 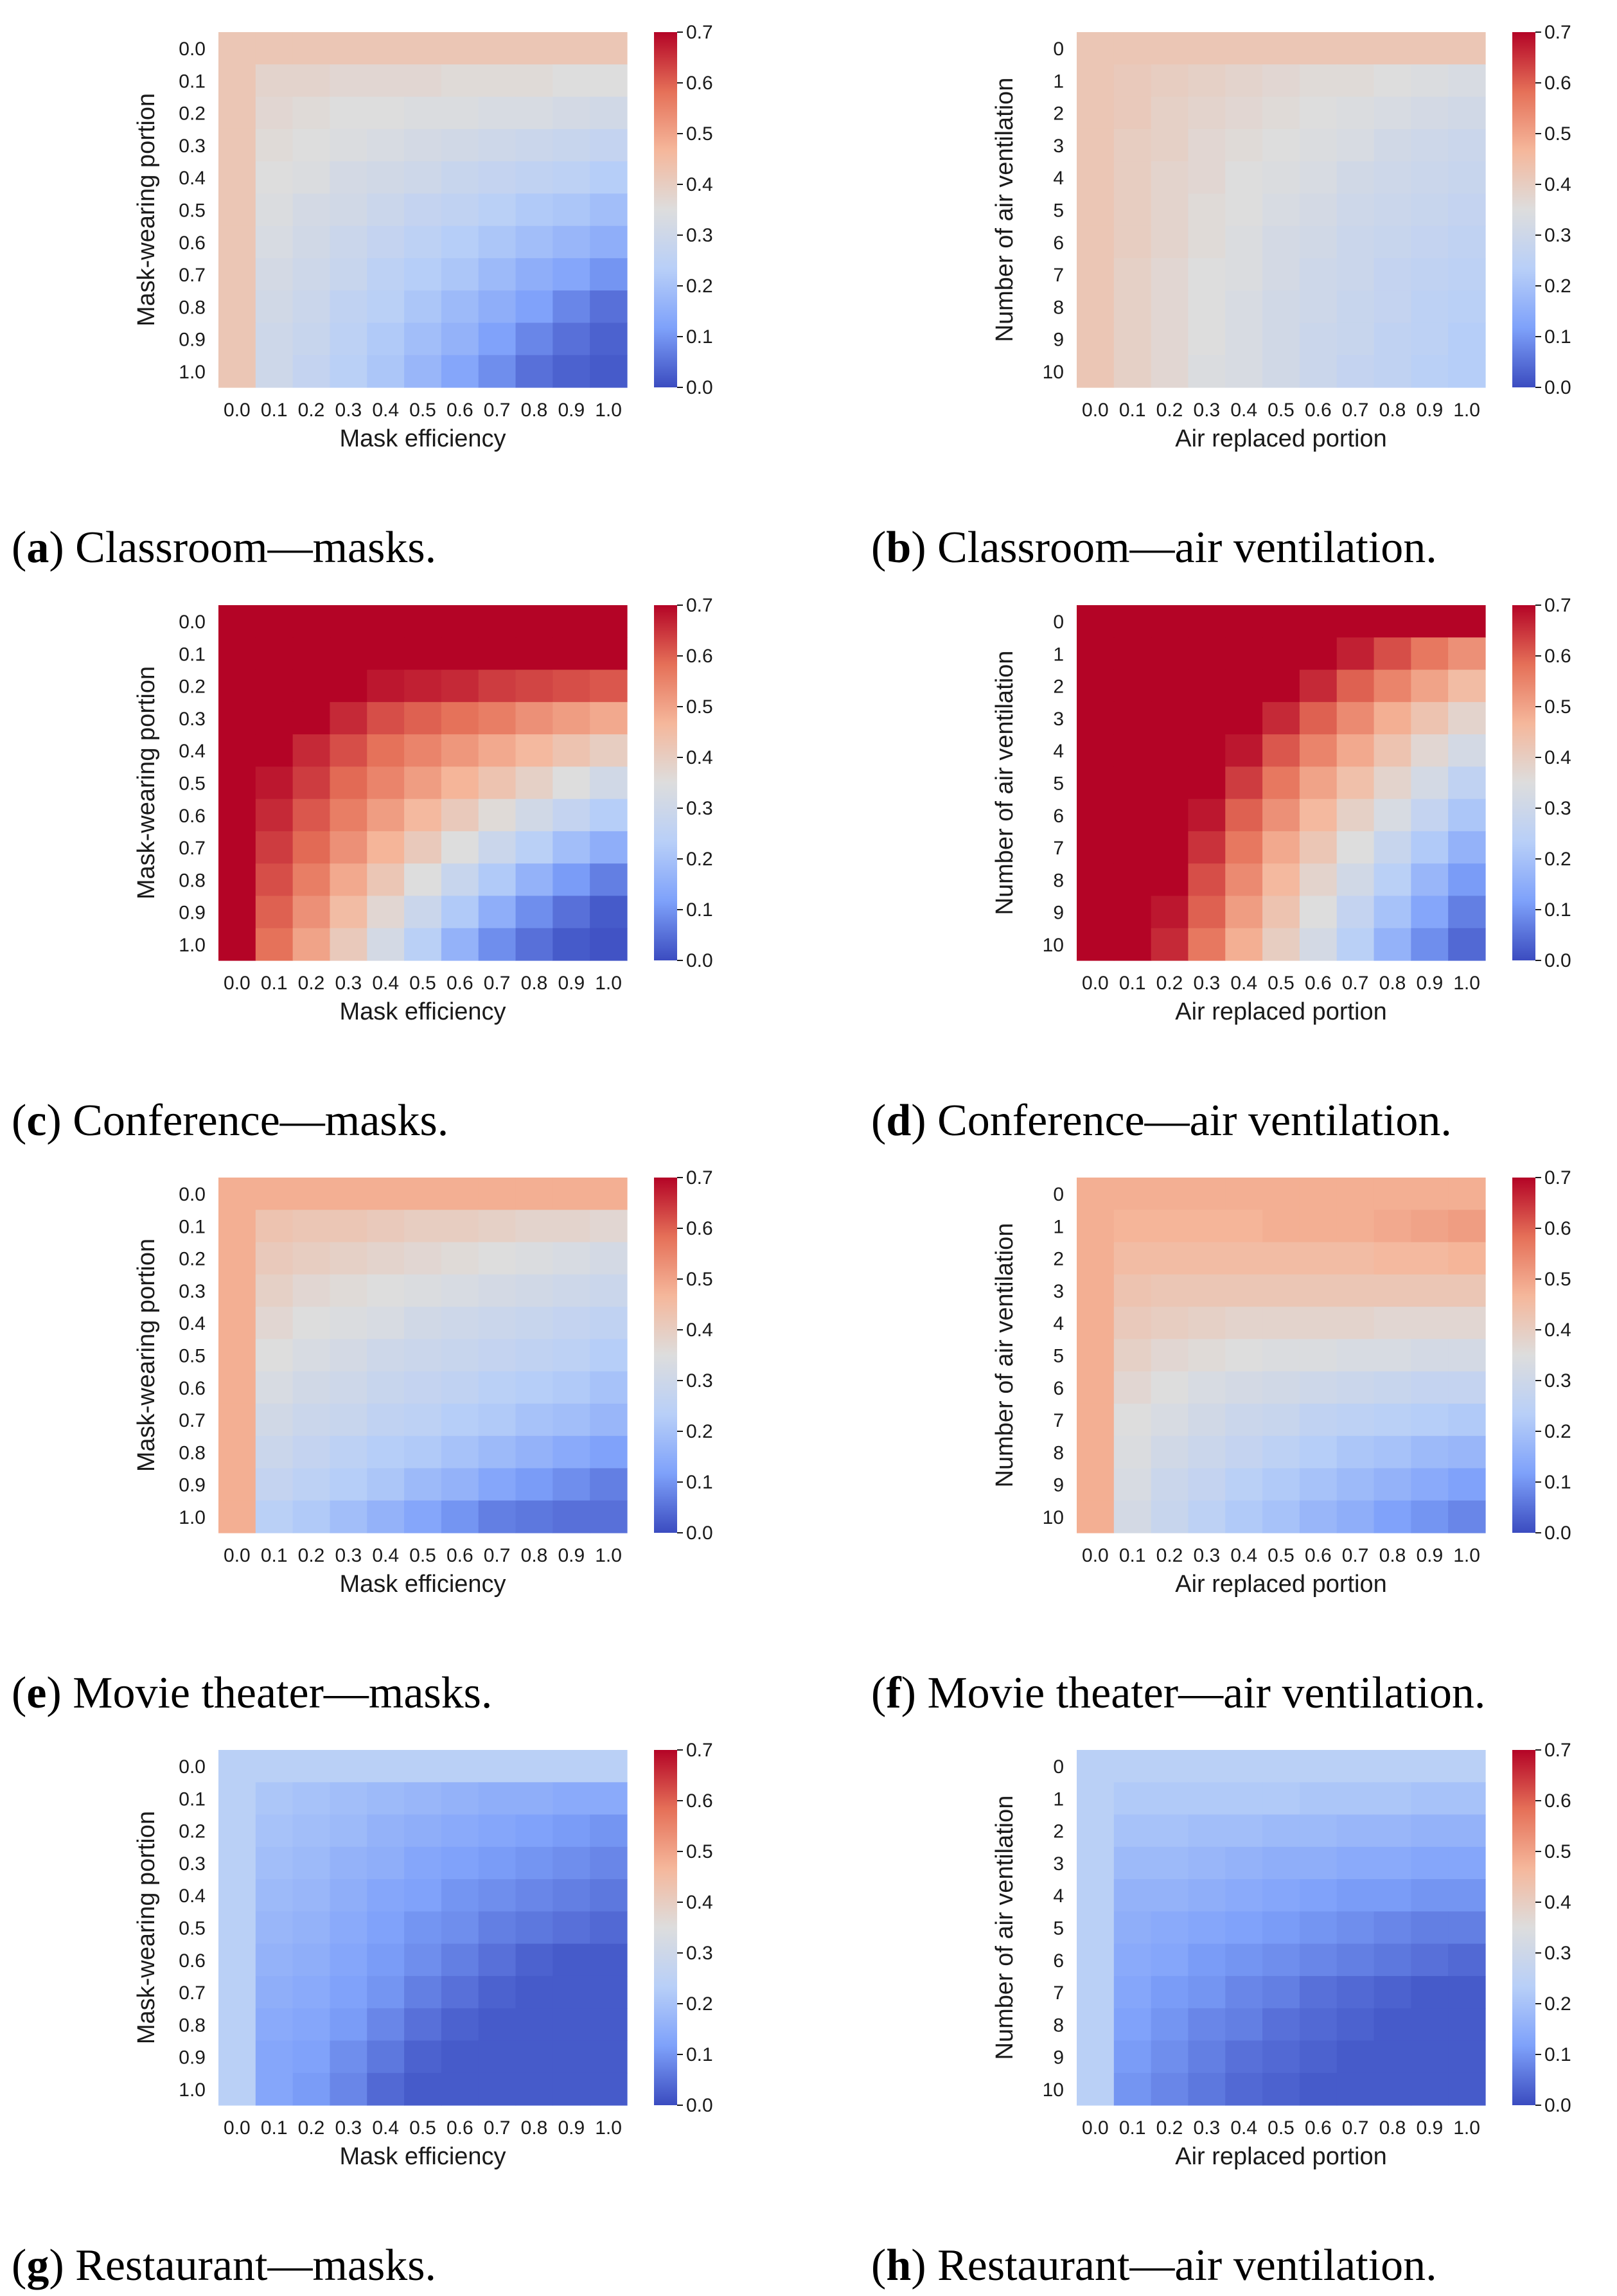 I want to click on panel-caption: (a) Classroom—masks., so click(x=224, y=547).